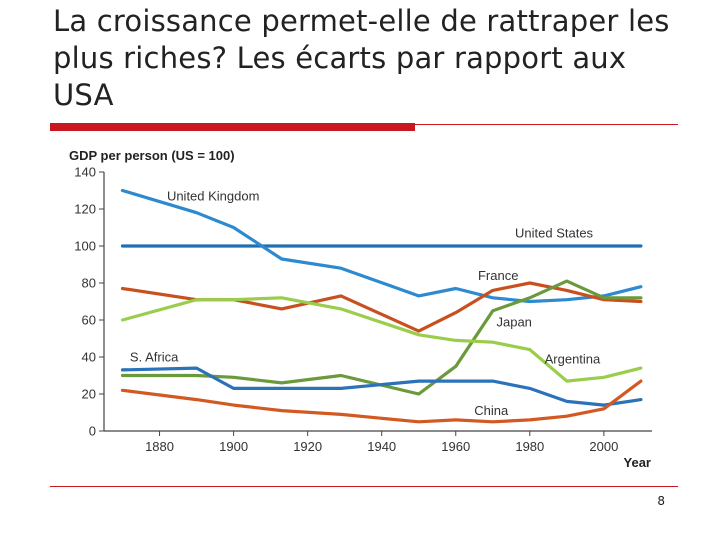  Describe the element at coordinates (85, 246) in the screenshot. I see `y-tick-label: 100` at that location.